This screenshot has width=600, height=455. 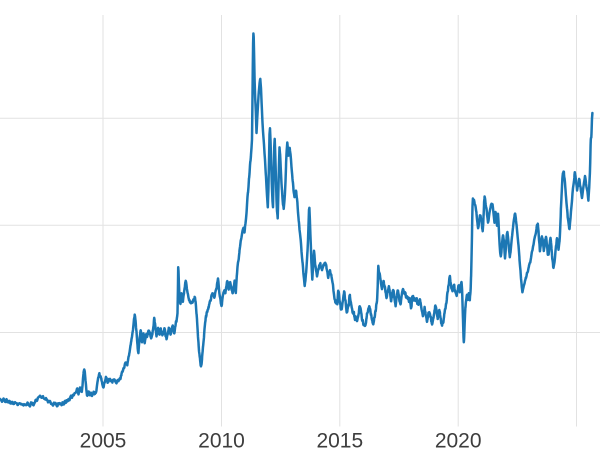 What do you see at coordinates (339, 440) in the screenshot?
I see `svg-text: 2015` at bounding box center [339, 440].